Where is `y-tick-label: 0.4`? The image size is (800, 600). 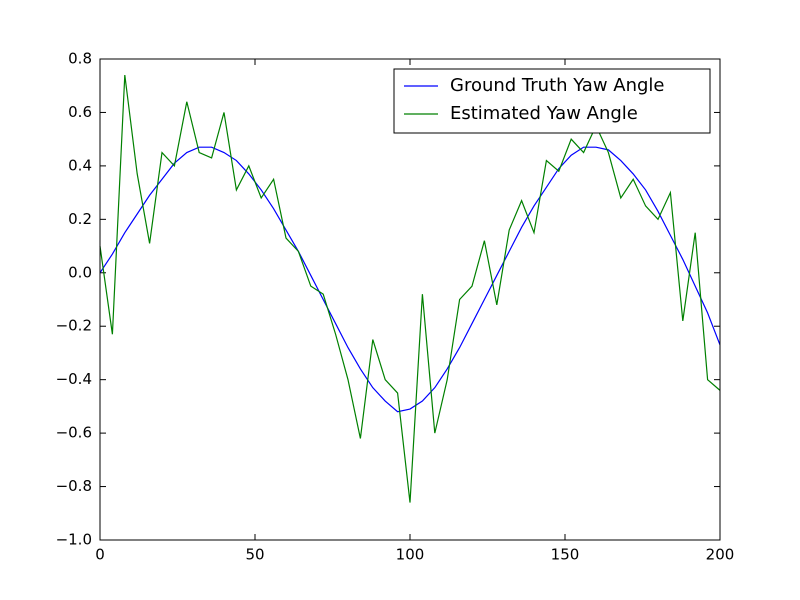 y-tick-label: 0.4 is located at coordinates (80, 165).